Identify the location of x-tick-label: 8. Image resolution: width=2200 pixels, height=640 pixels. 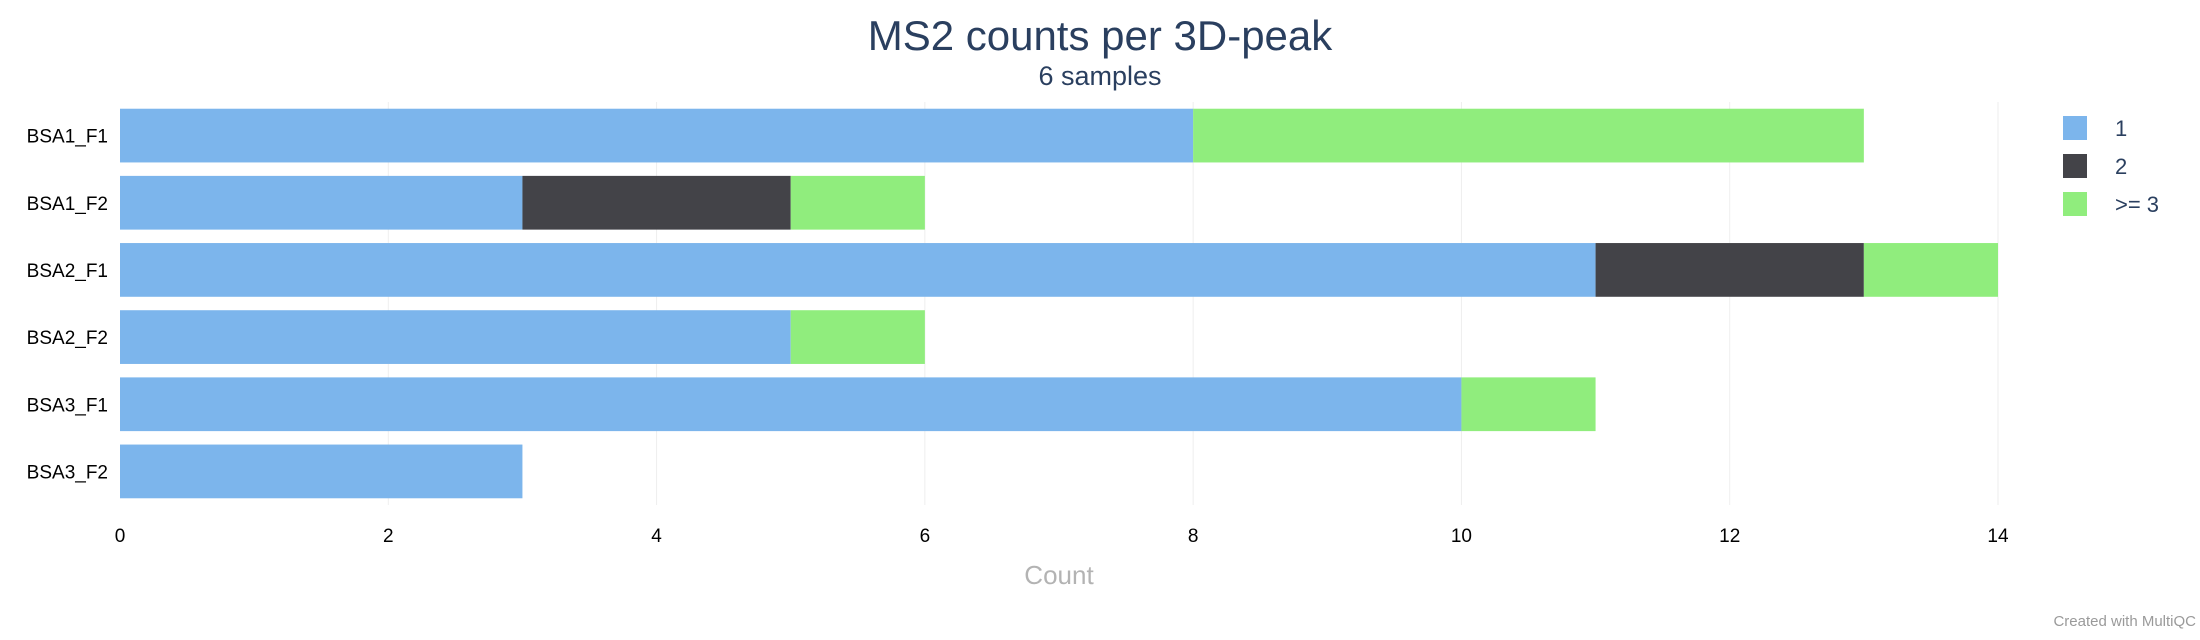
(1193, 536).